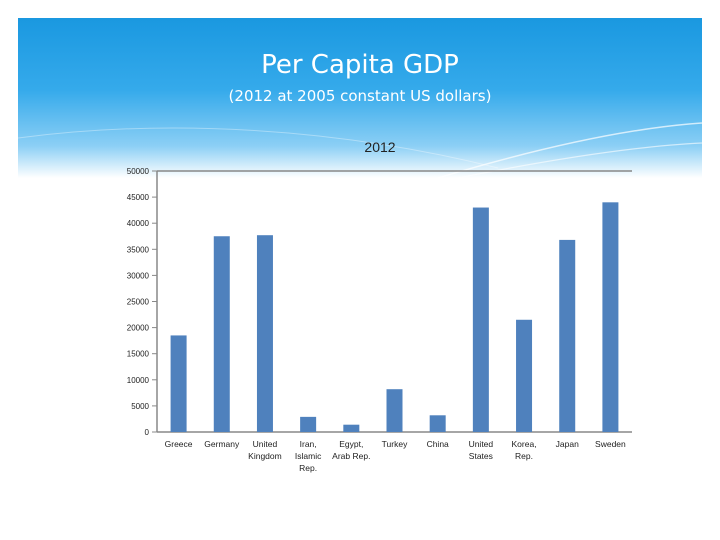  I want to click on x-tick-label: Germany, so click(222, 444).